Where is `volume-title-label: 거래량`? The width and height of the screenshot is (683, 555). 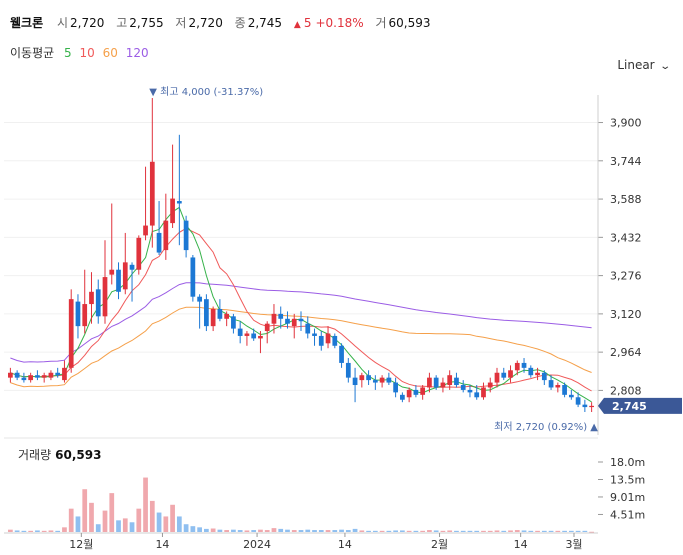
volume-title-label: 거래량 is located at coordinates (35, 455).